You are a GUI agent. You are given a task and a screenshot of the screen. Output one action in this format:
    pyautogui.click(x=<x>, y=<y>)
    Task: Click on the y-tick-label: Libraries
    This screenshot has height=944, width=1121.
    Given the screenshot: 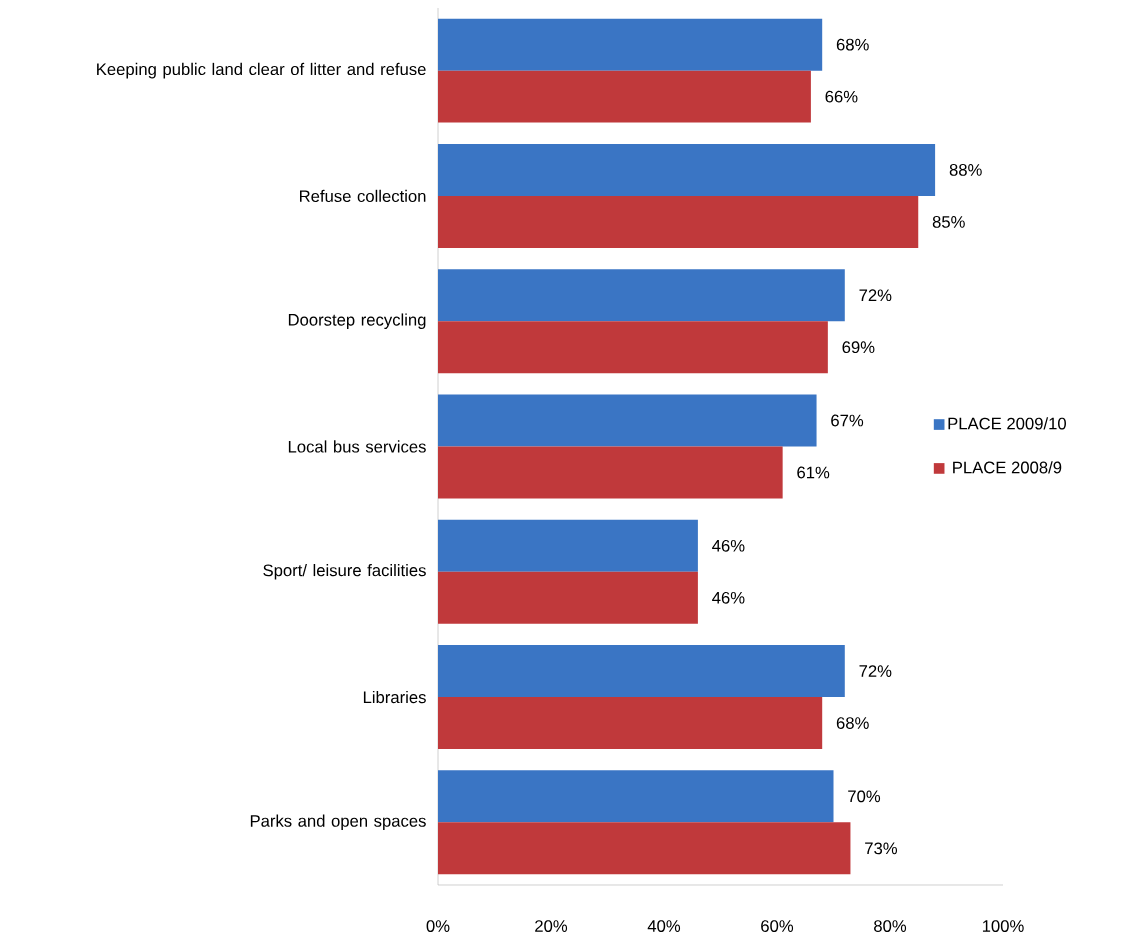 What is the action you would take?
    pyautogui.click(x=394, y=697)
    